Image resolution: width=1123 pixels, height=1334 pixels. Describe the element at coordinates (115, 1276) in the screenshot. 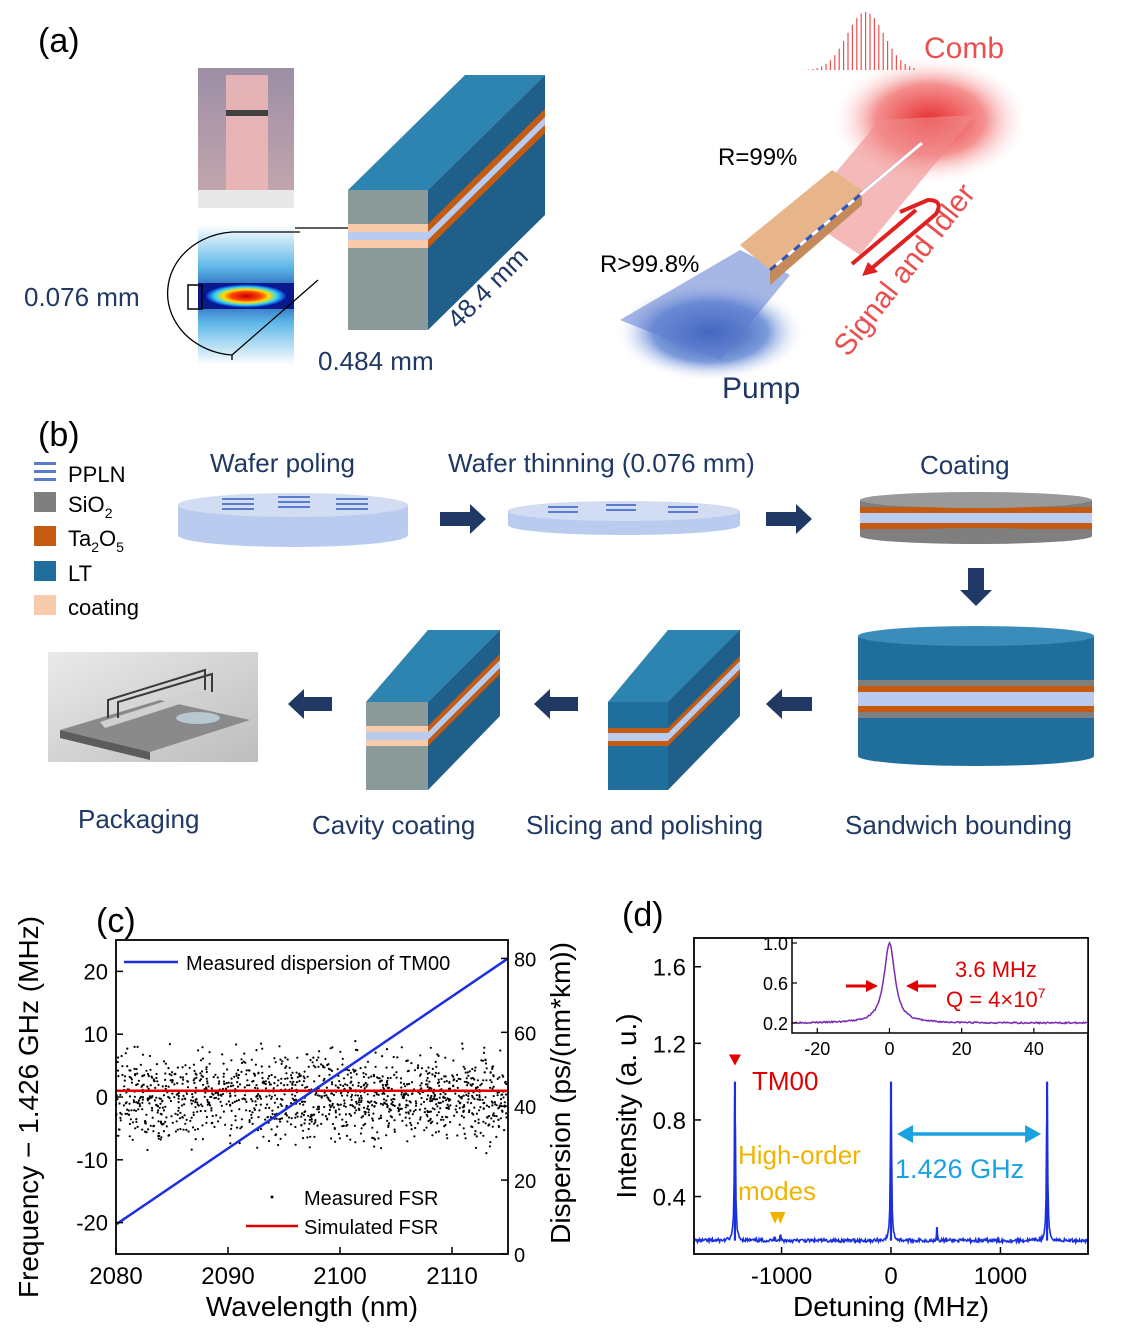

I see `x-tick-label: 2080` at that location.